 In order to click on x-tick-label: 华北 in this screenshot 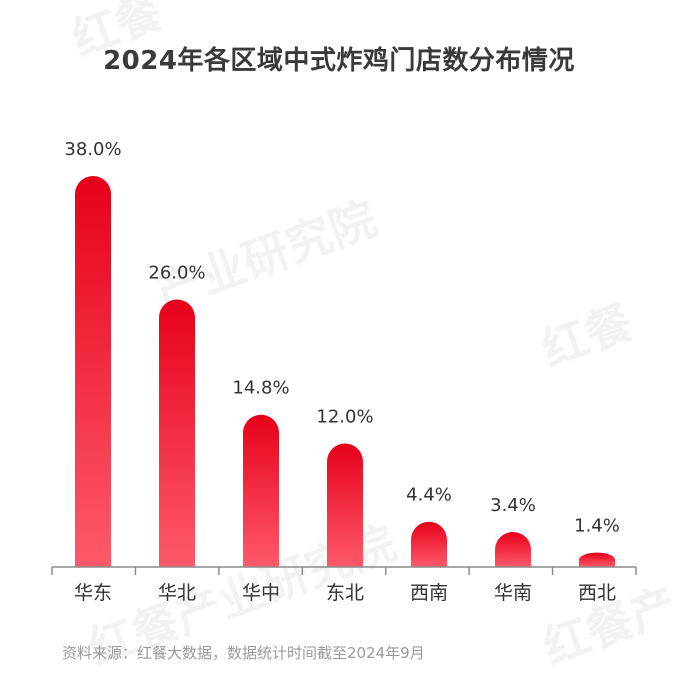, I will do `click(177, 593)`.